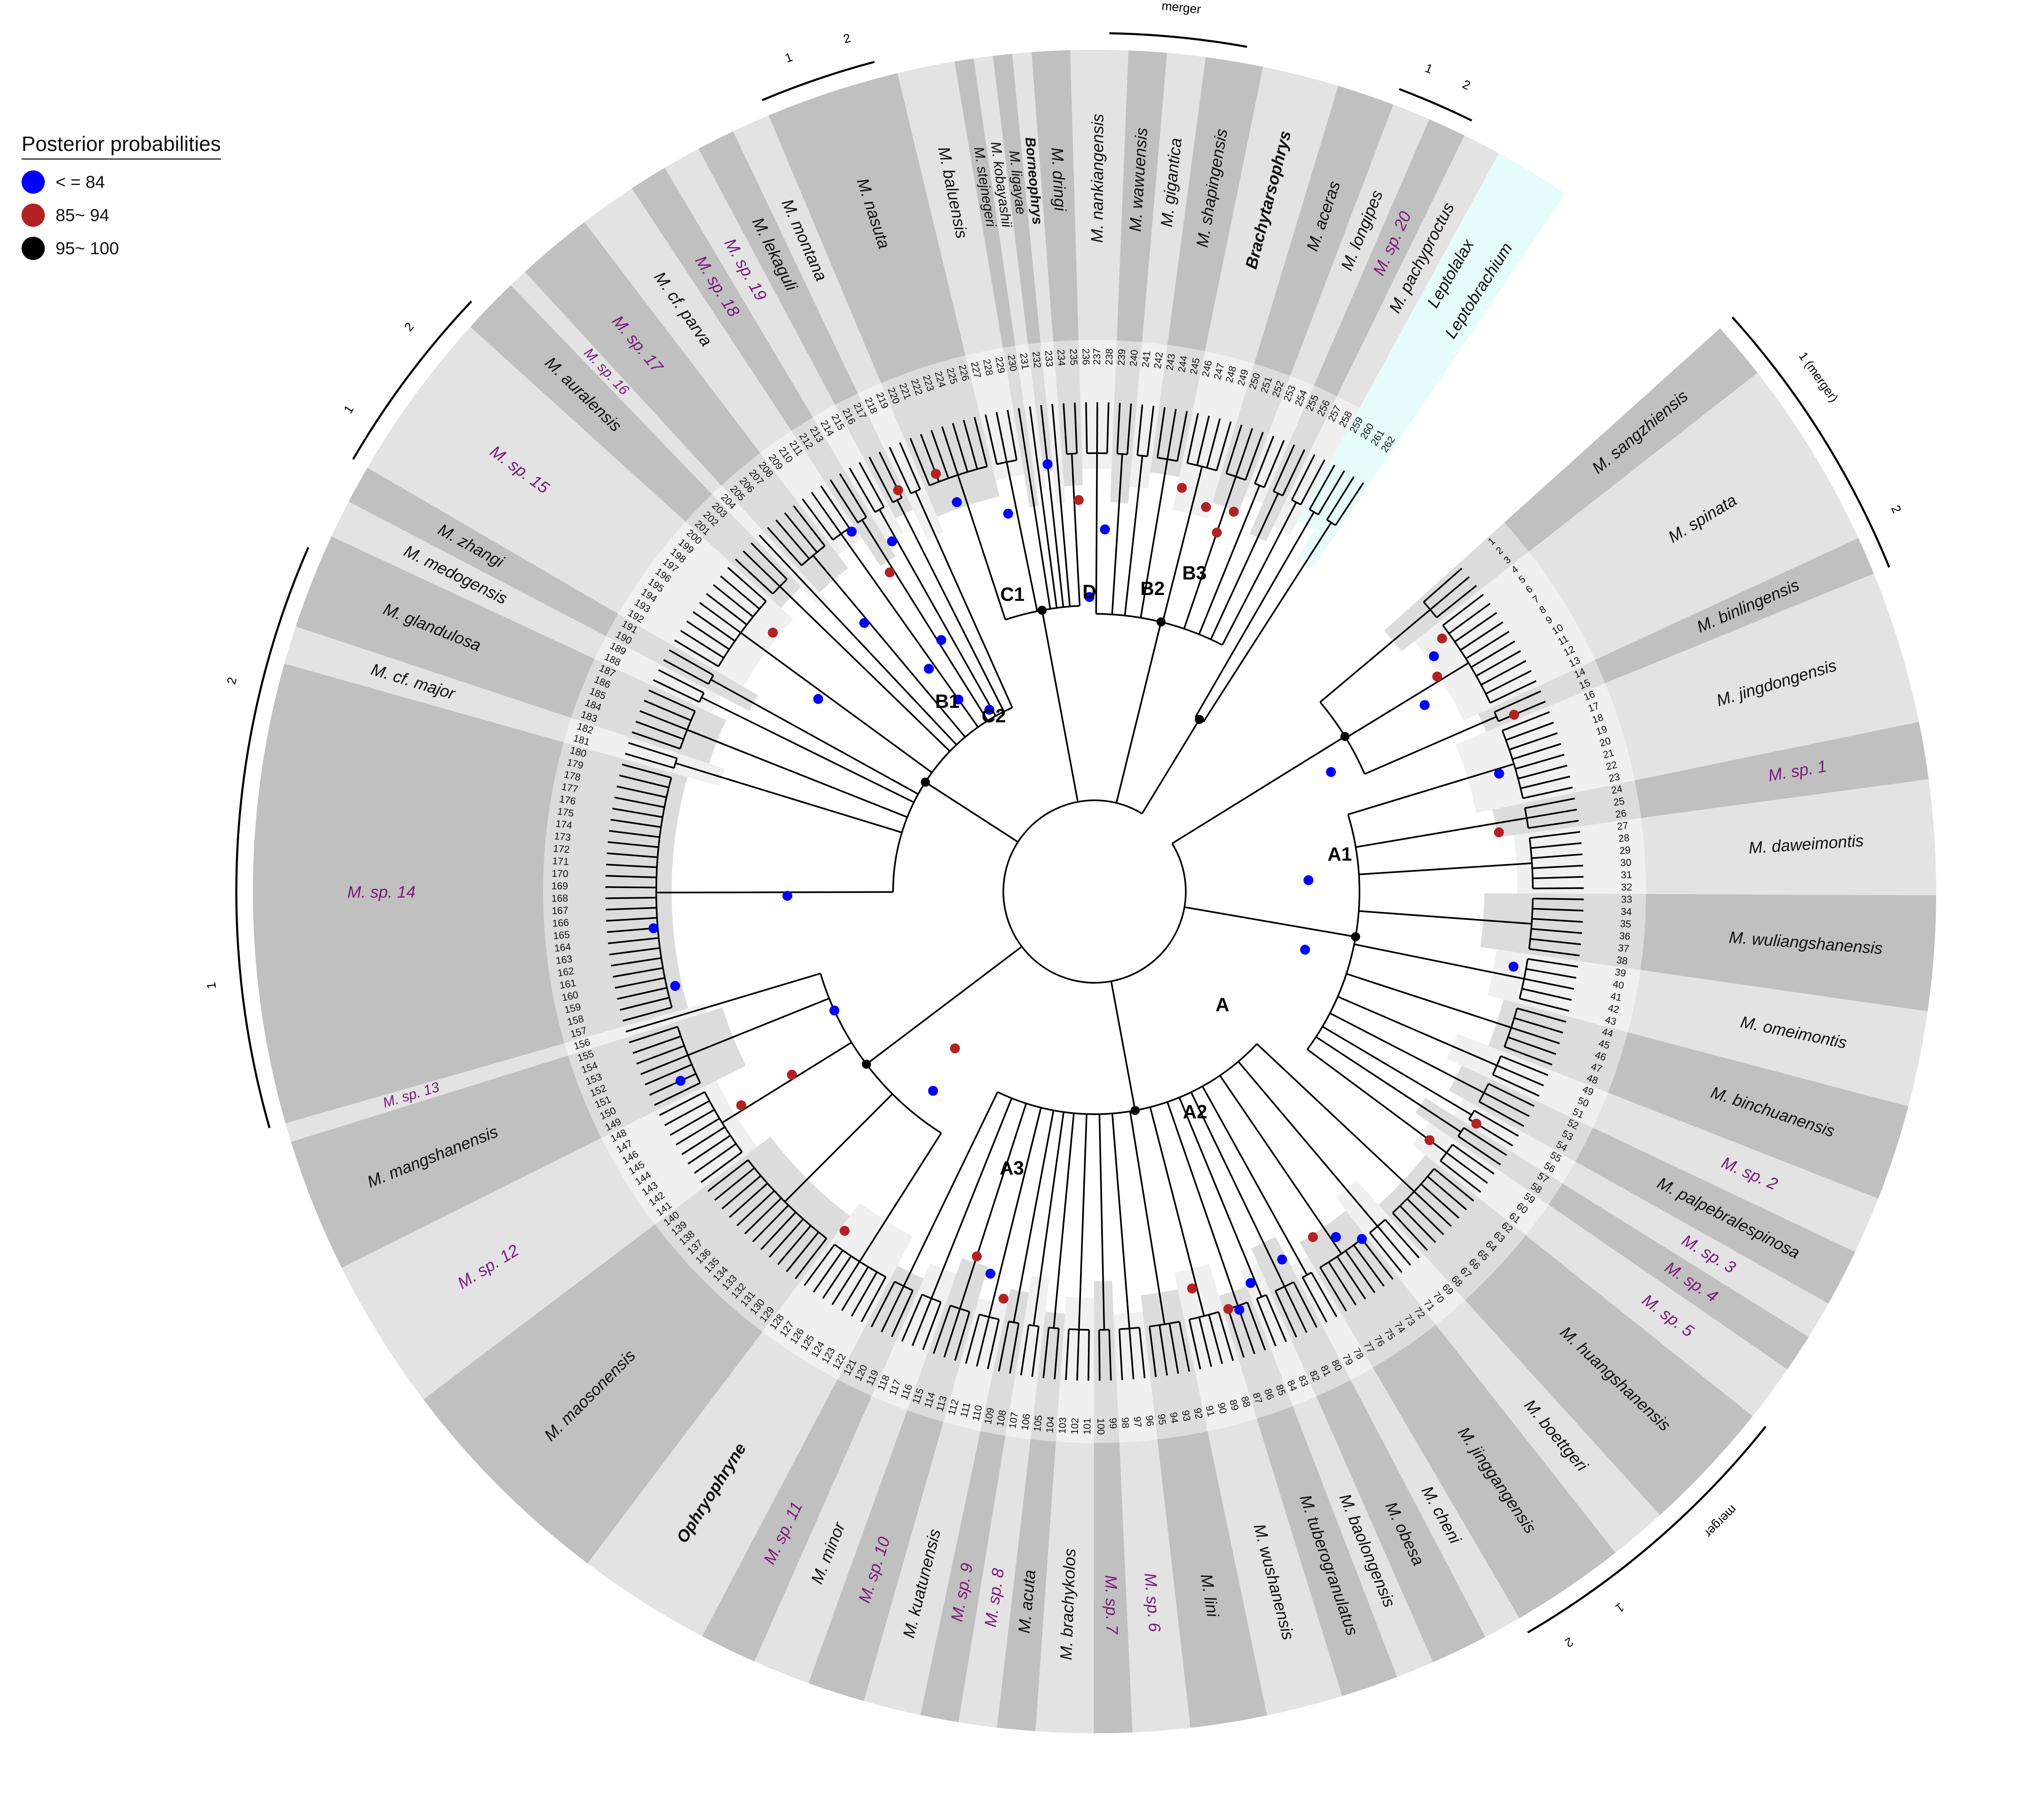  Describe the element at coordinates (1186, 1415) in the screenshot. I see `tip-label: 93` at that location.